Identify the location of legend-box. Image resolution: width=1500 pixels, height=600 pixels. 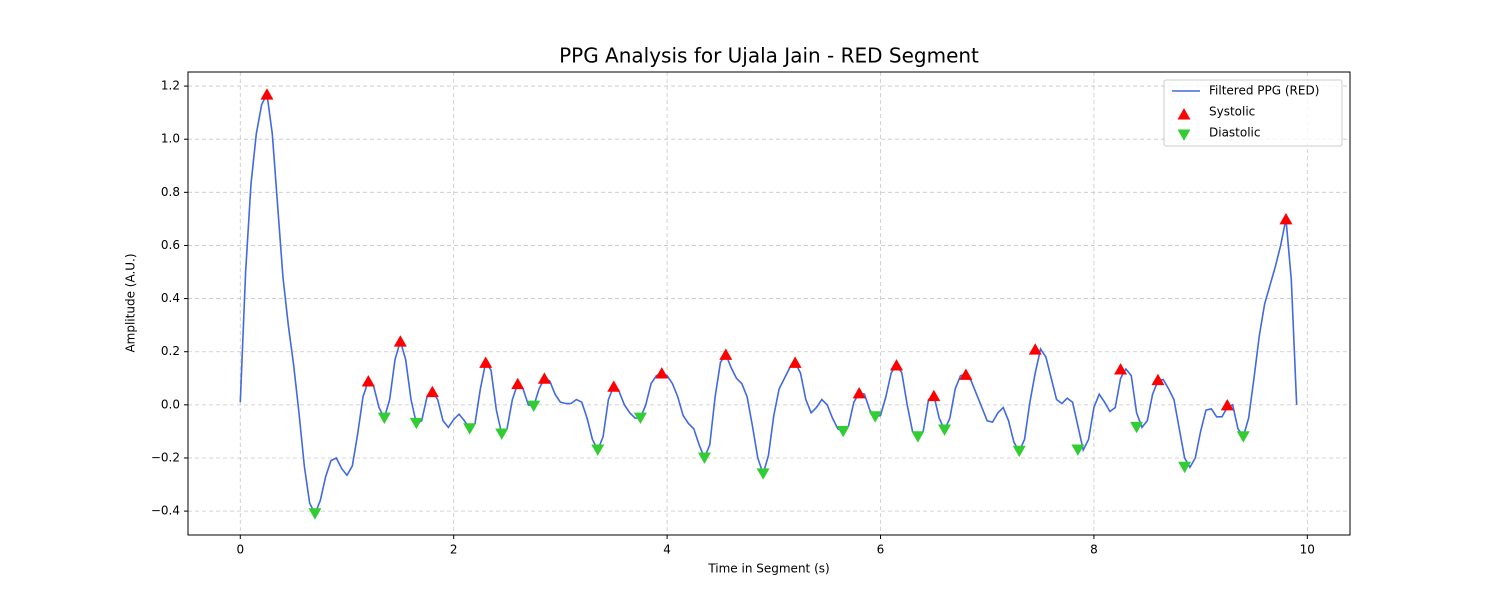
(1253, 113).